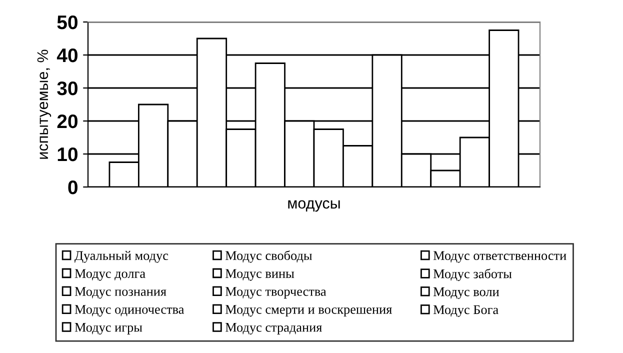  Describe the element at coordinates (268, 256) in the screenshot. I see `legend-label: Модус свободы` at that location.